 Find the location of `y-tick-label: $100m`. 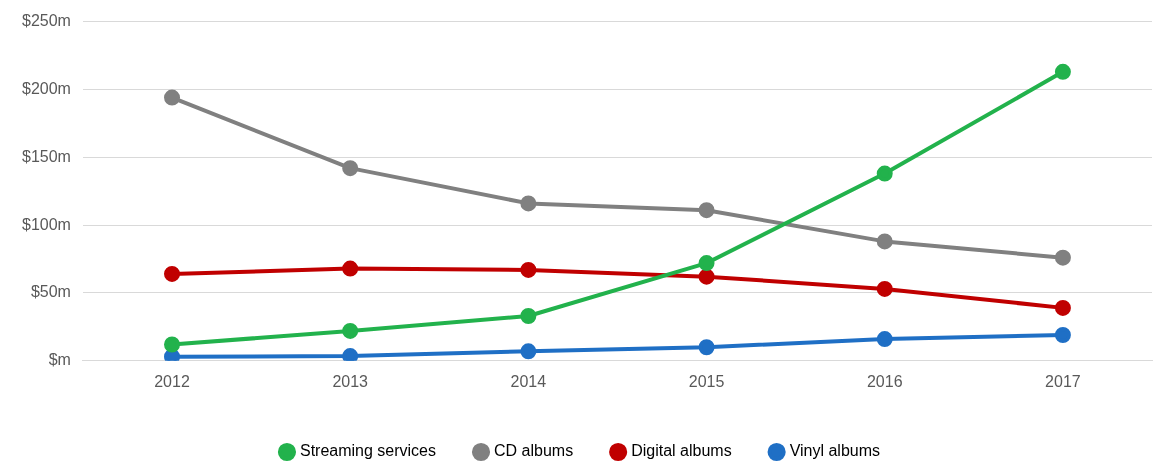

y-tick-label: $100m is located at coordinates (46, 224).